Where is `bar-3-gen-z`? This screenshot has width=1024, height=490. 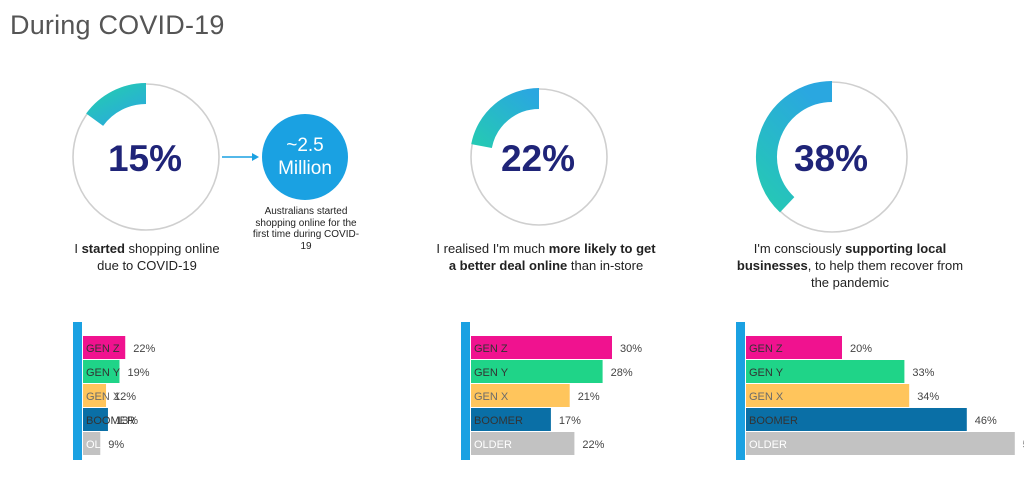 bar-3-gen-z is located at coordinates (794, 347).